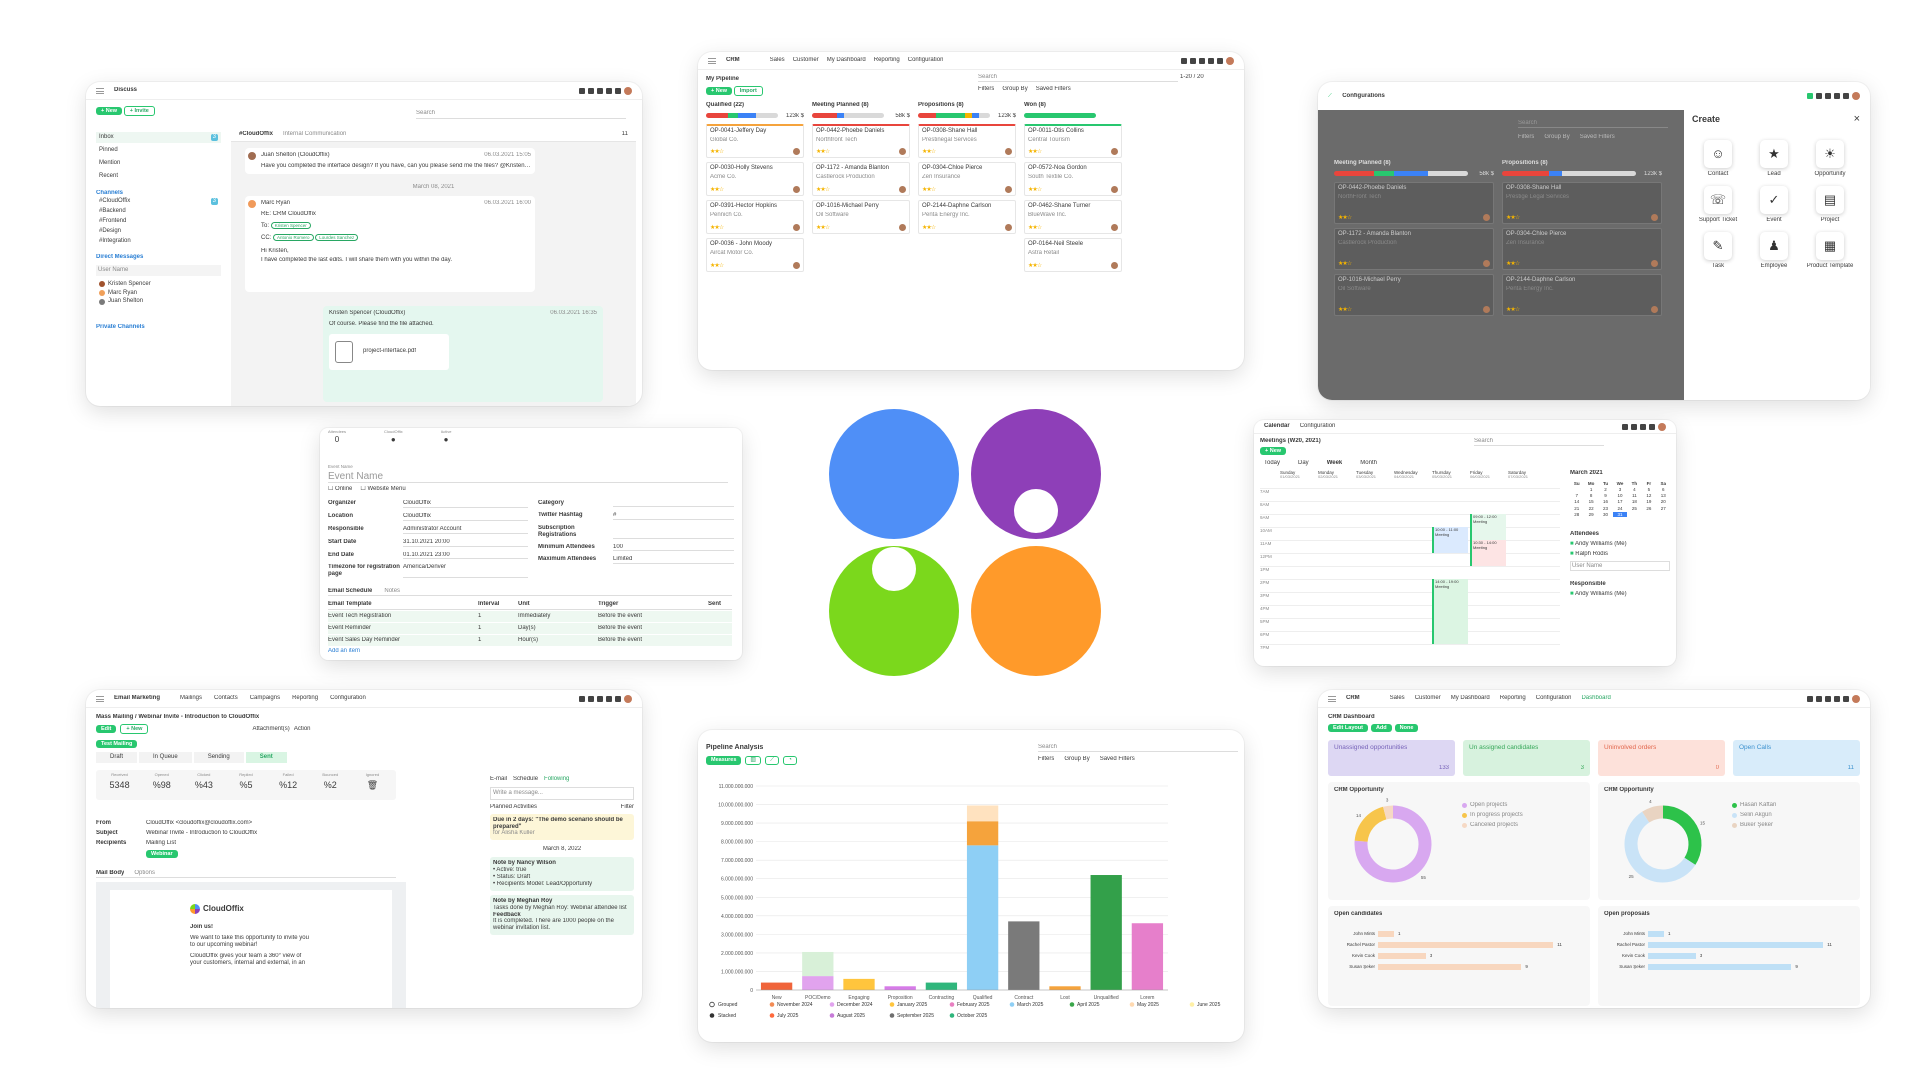  Describe the element at coordinates (1634, 496) in the screenshot. I see `mini-calendar-day: 11` at that location.